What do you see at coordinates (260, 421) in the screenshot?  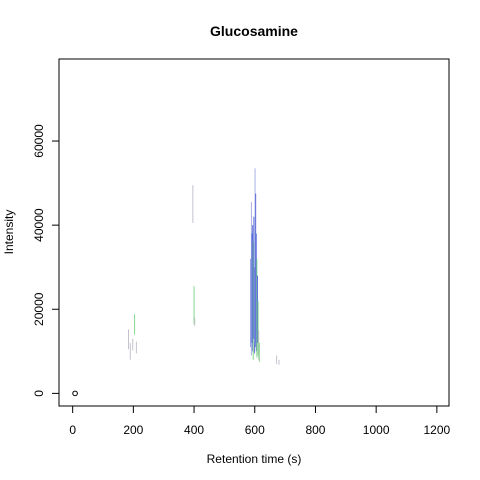 I see `x-axis: 0 200 400 600 800 1000 1200` at bounding box center [260, 421].